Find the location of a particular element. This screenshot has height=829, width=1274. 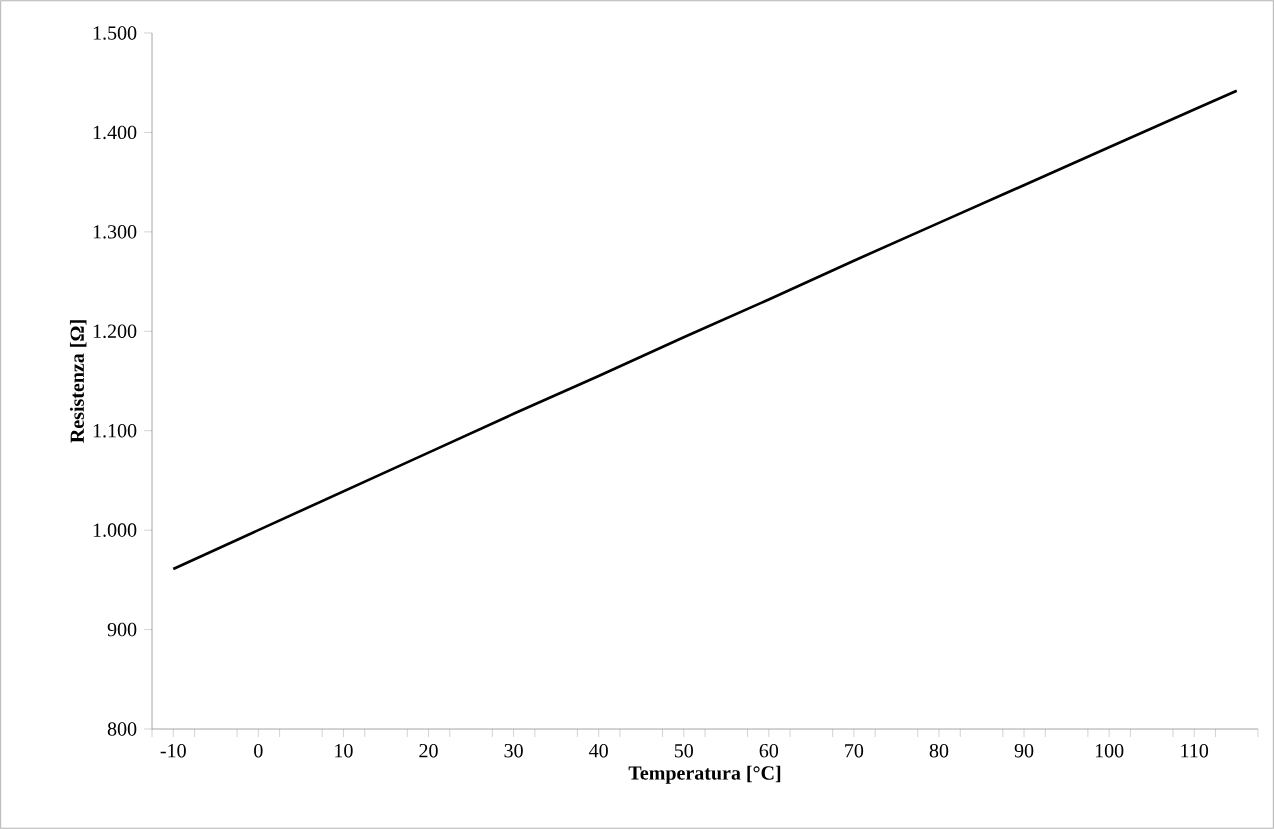

x-tick-label: 110 is located at coordinates (1195, 750).